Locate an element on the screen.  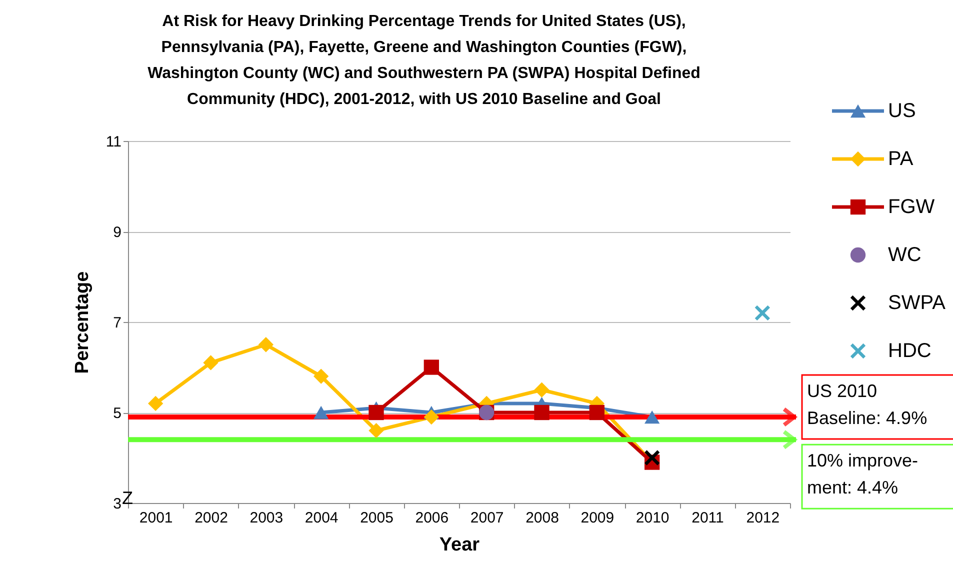
y-tick-label: 5 is located at coordinates (117, 413).